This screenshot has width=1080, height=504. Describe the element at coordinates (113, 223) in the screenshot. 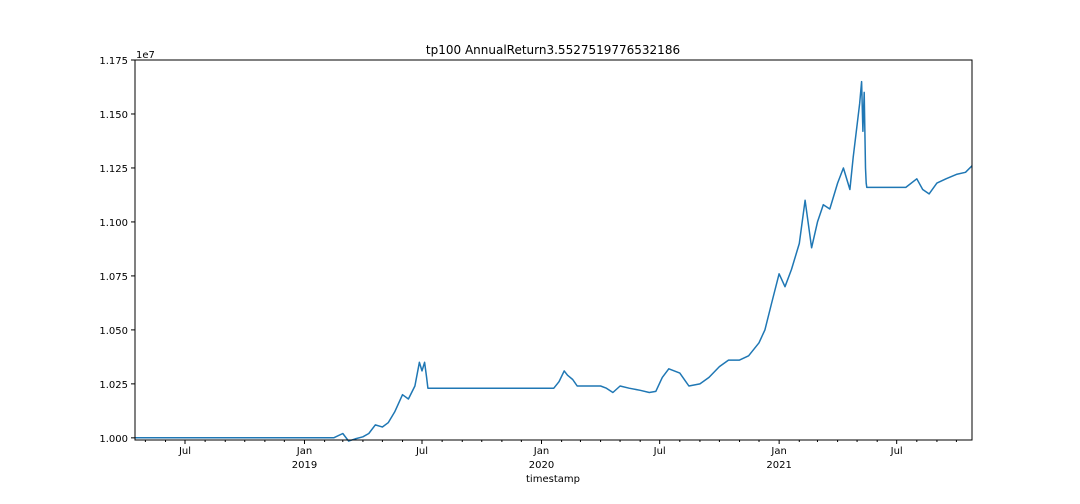

I see `y-tick-label: 1.100` at that location.